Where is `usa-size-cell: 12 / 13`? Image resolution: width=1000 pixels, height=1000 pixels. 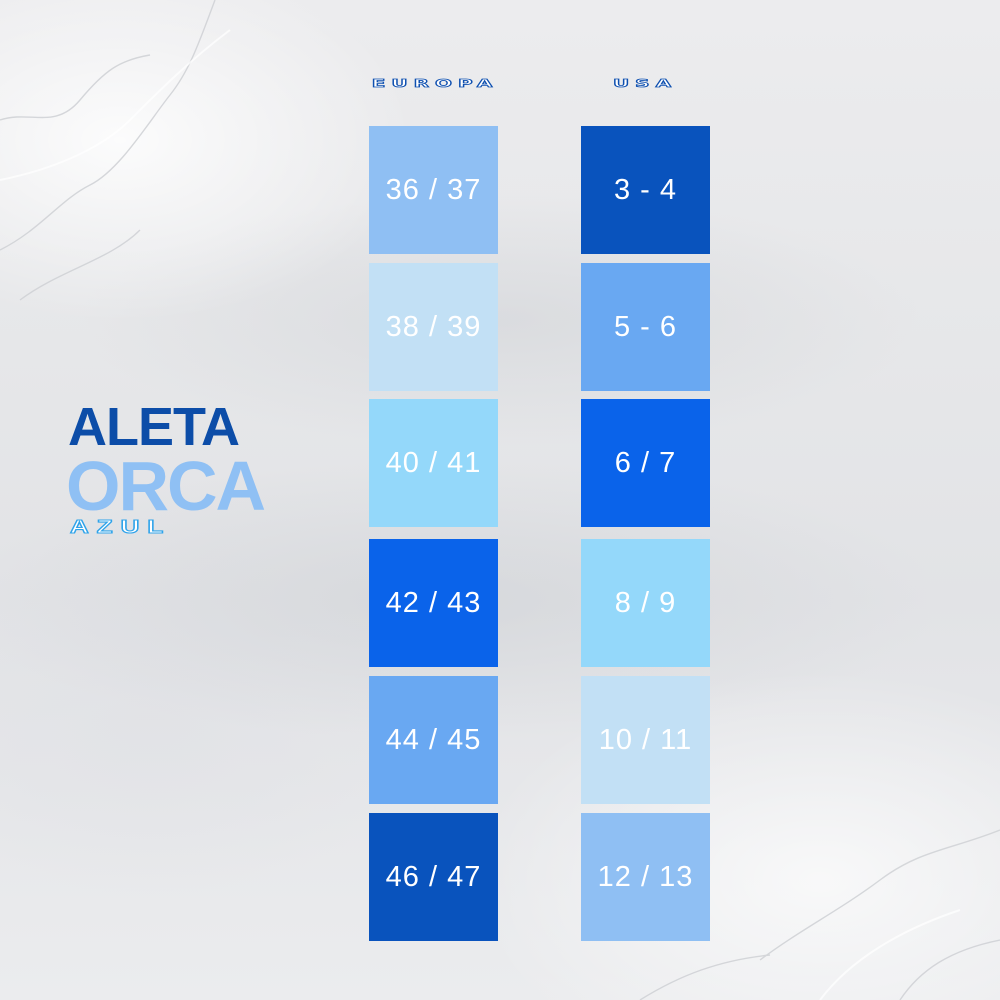 usa-size-cell: 12 / 13 is located at coordinates (645, 877).